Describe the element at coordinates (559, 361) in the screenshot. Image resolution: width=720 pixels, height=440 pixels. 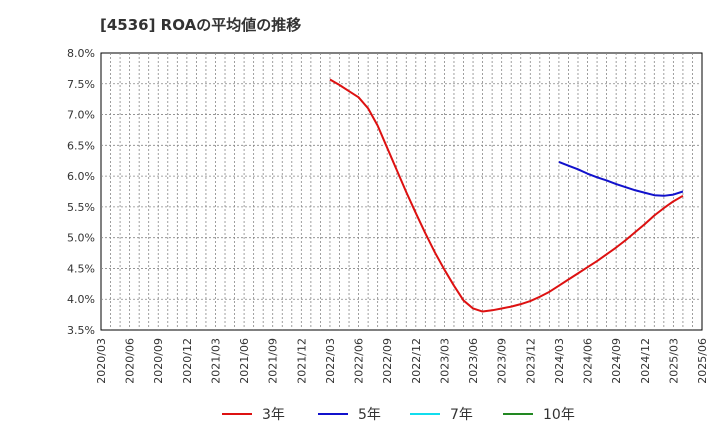
I see `x-tick-label: 2024/03` at that location.